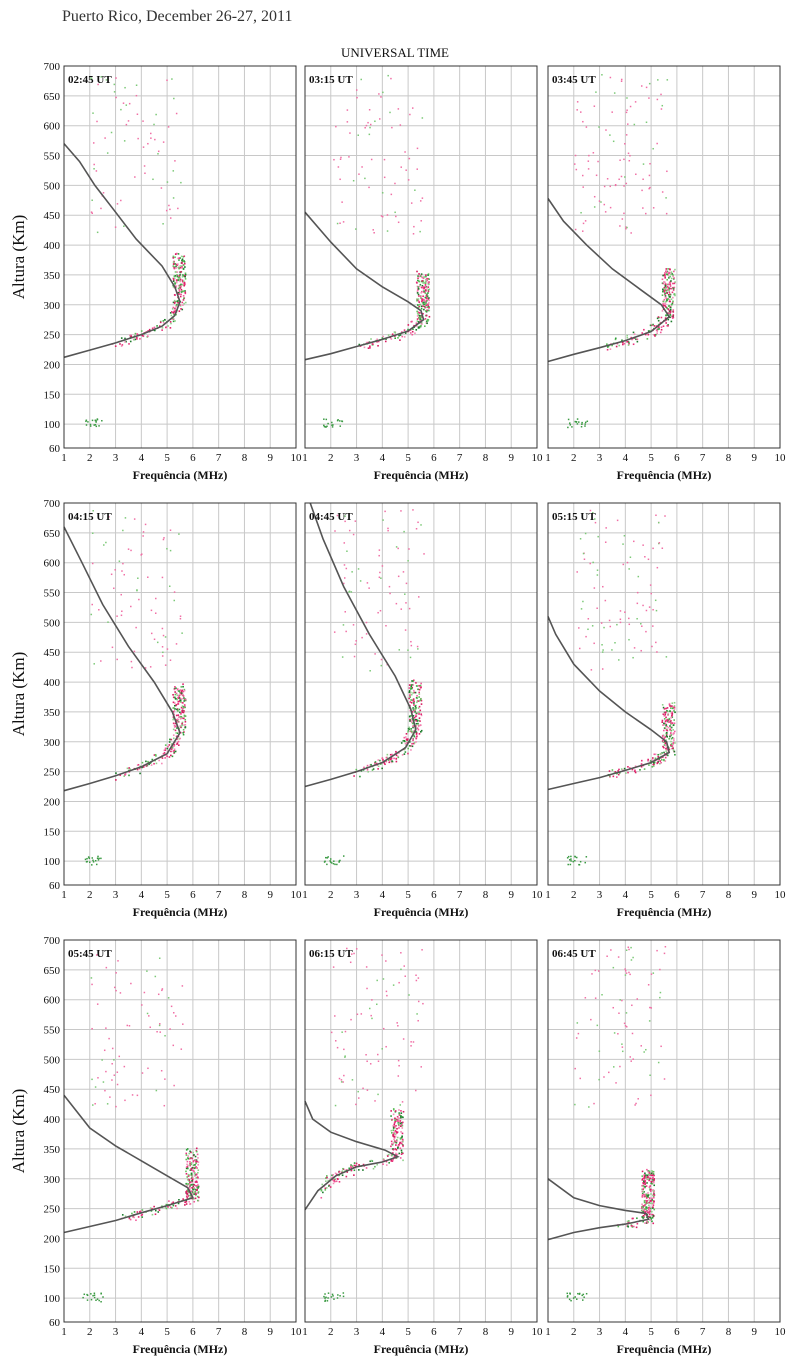  What do you see at coordinates (122, 251) in the screenshot?
I see `profile-curve` at bounding box center [122, 251].